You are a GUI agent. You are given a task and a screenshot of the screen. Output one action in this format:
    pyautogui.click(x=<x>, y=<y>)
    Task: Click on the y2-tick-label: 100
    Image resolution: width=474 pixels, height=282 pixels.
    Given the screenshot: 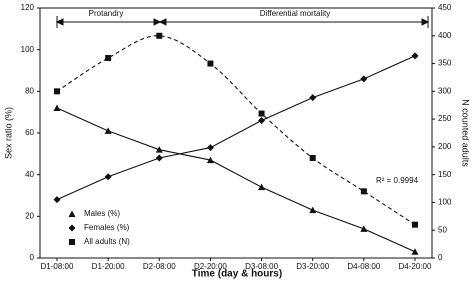 What is the action you would take?
    pyautogui.click(x=445, y=202)
    